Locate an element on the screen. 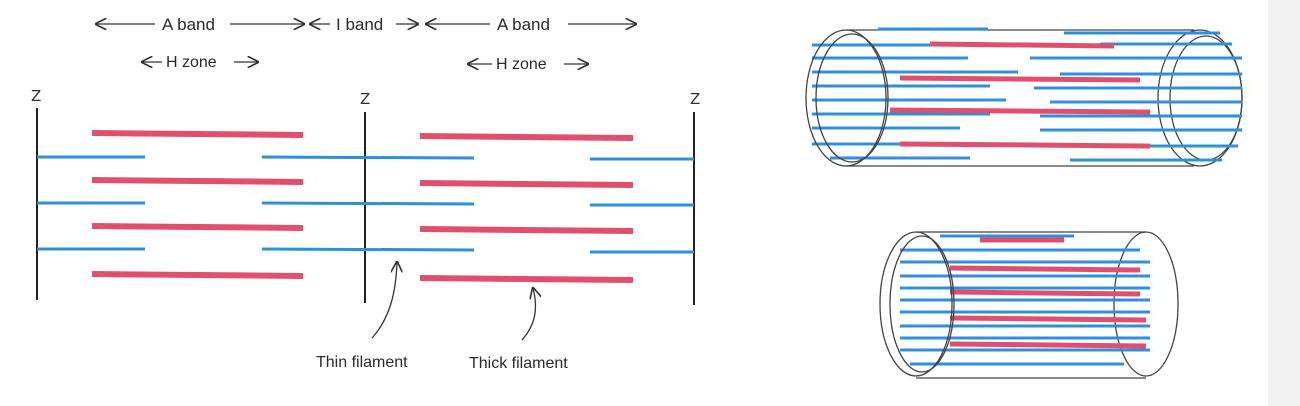 This screenshot has width=1300, height=406. cylinder-end-left is located at coordinates (846, 98).